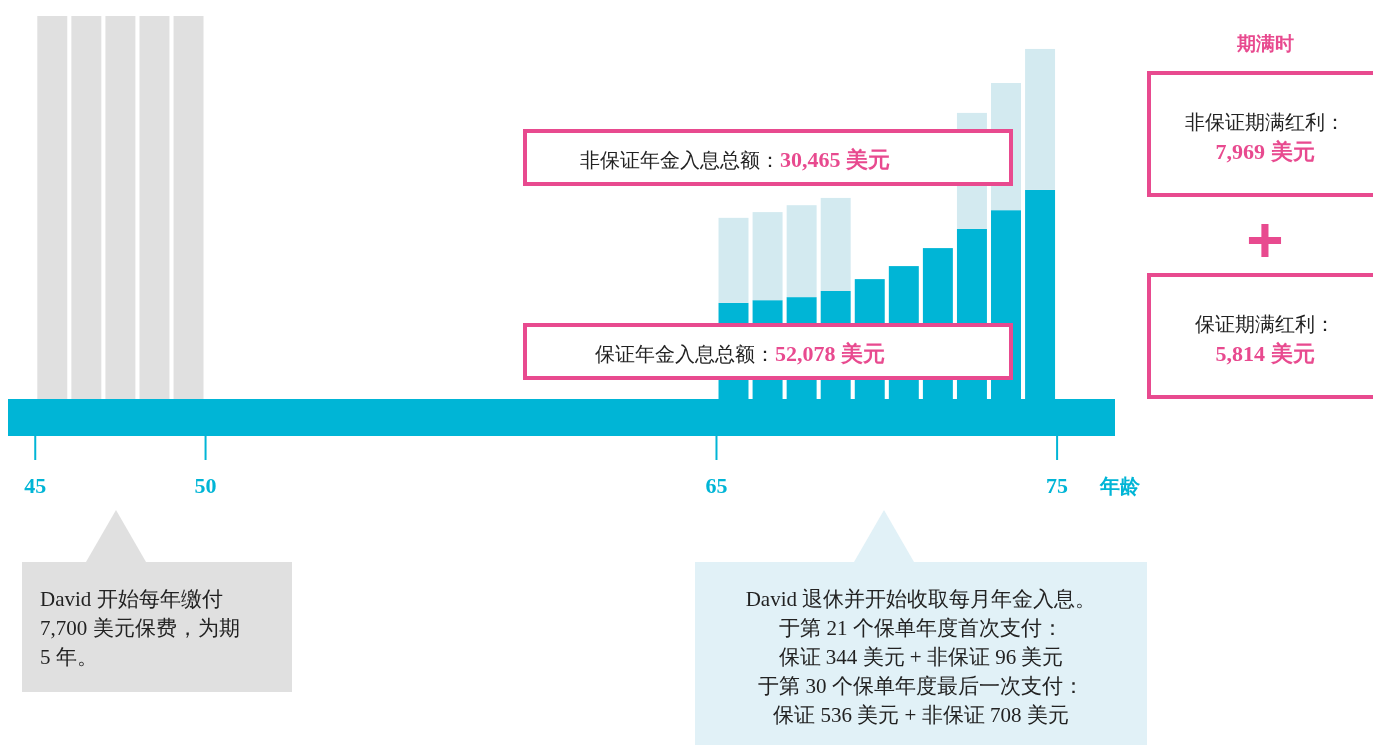  Describe the element at coordinates (716, 485) in the screenshot. I see `x-tick-label: 65` at that location.